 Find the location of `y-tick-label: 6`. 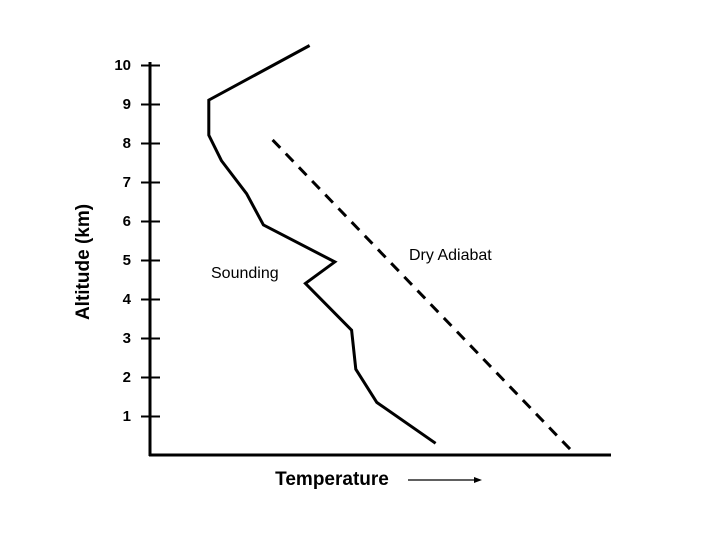

y-tick-label: 6 is located at coordinates (127, 221).